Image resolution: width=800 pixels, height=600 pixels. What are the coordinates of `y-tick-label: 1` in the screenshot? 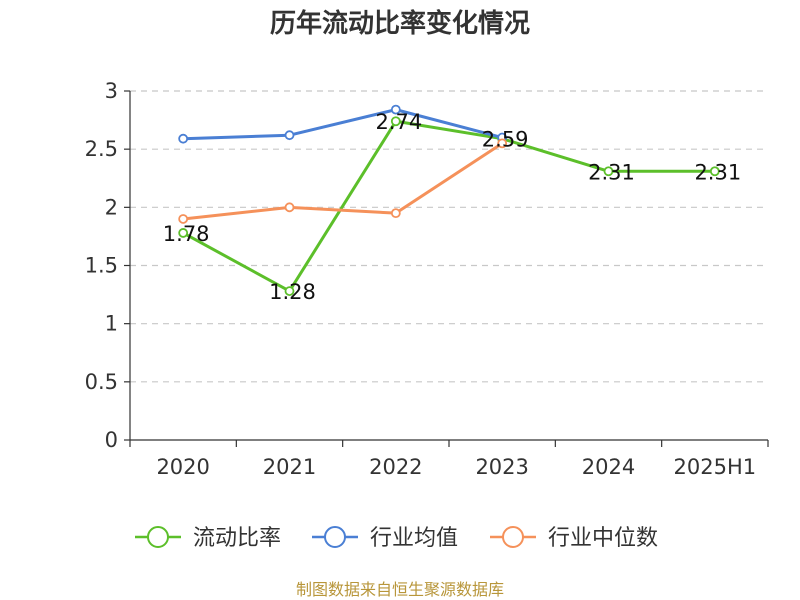 It's located at (111, 324).